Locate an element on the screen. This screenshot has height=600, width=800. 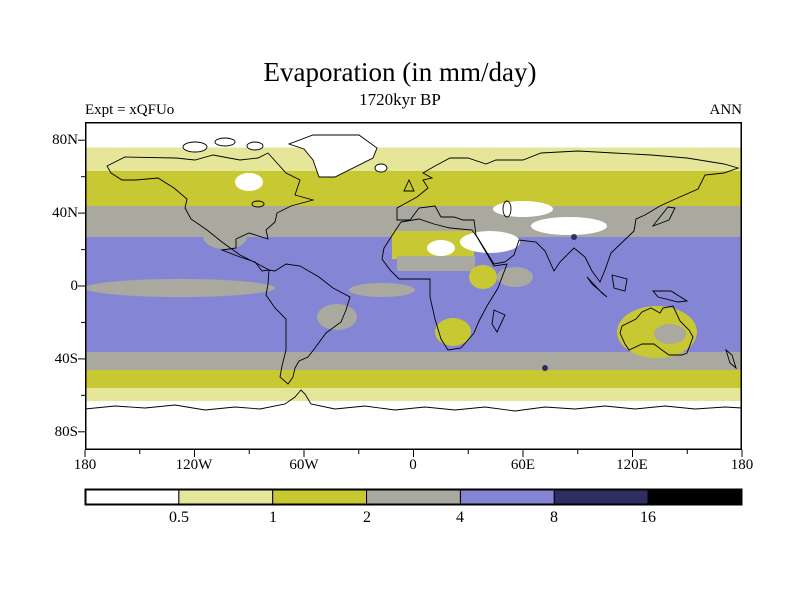
lon-label-60w: 60W is located at coordinates (304, 465).